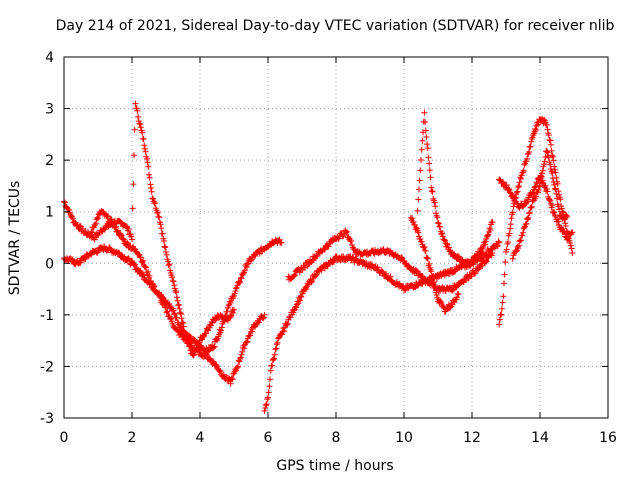 The height and width of the screenshot is (480, 640). Describe the element at coordinates (404, 438) in the screenshot. I see `x-tick-label: 10` at that location.